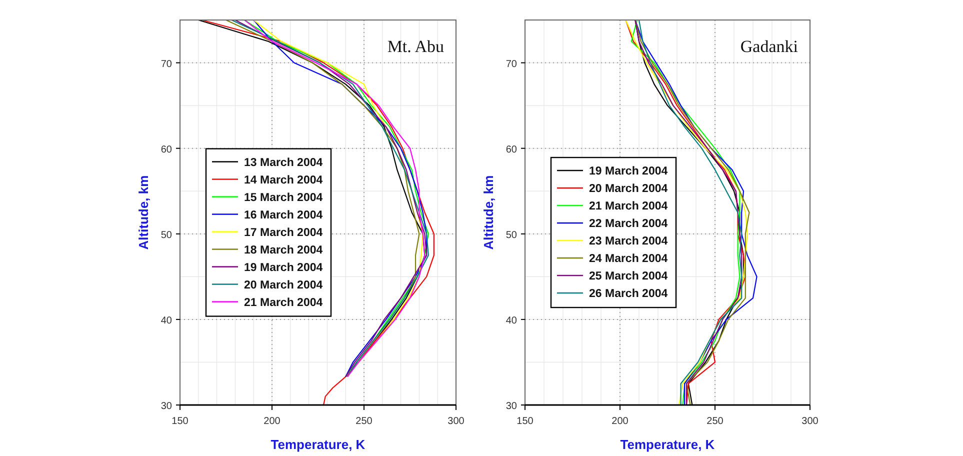 This screenshot has width=963, height=456. I want to click on legend-label: 25 March 2004, so click(628, 276).